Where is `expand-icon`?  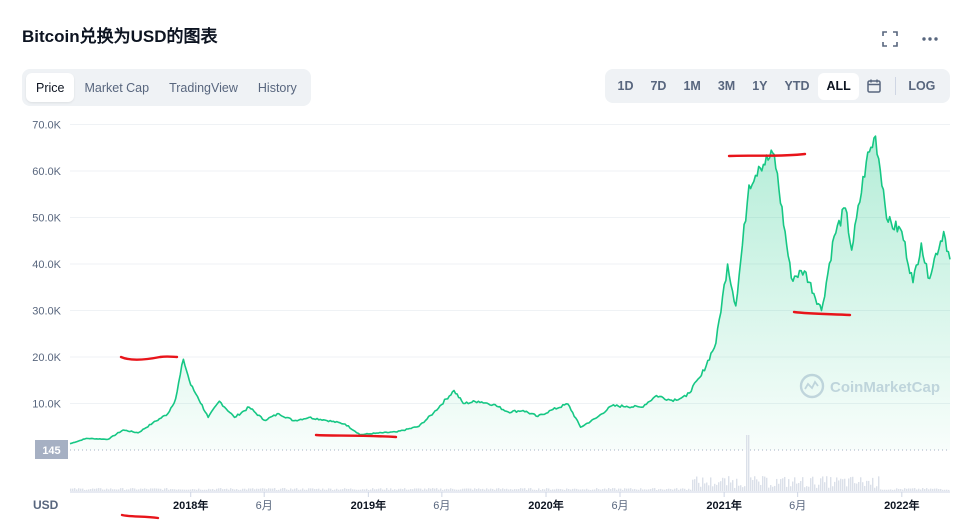
expand-icon is located at coordinates (890, 39).